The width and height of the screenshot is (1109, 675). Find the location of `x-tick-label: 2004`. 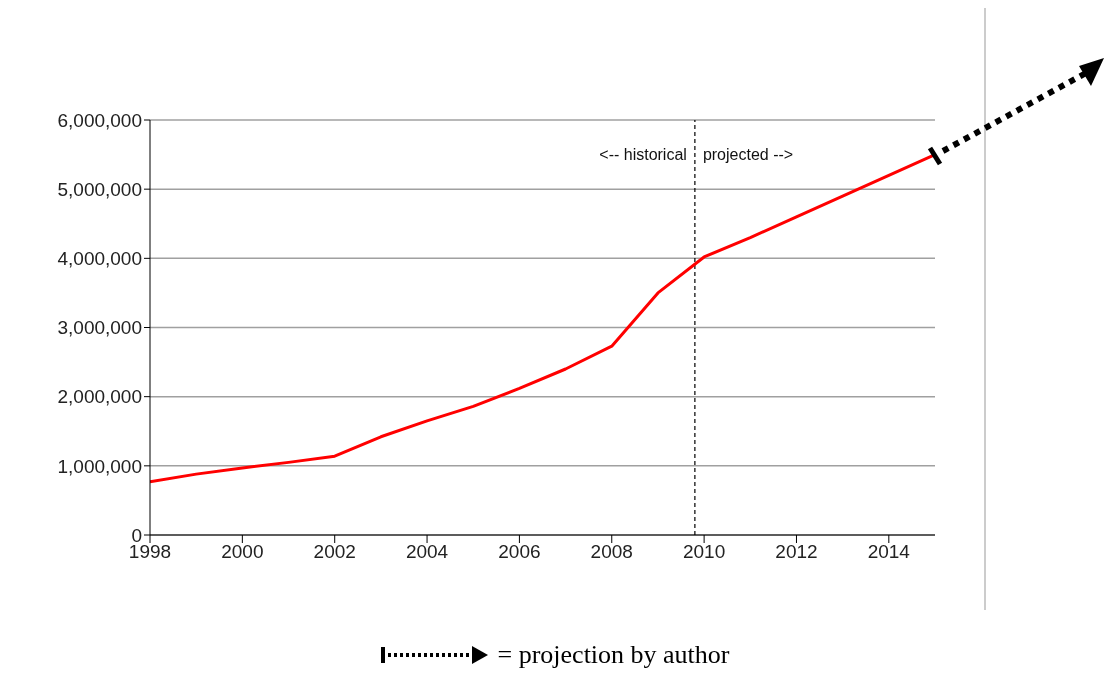

x-tick-label: 2004 is located at coordinates (427, 552).